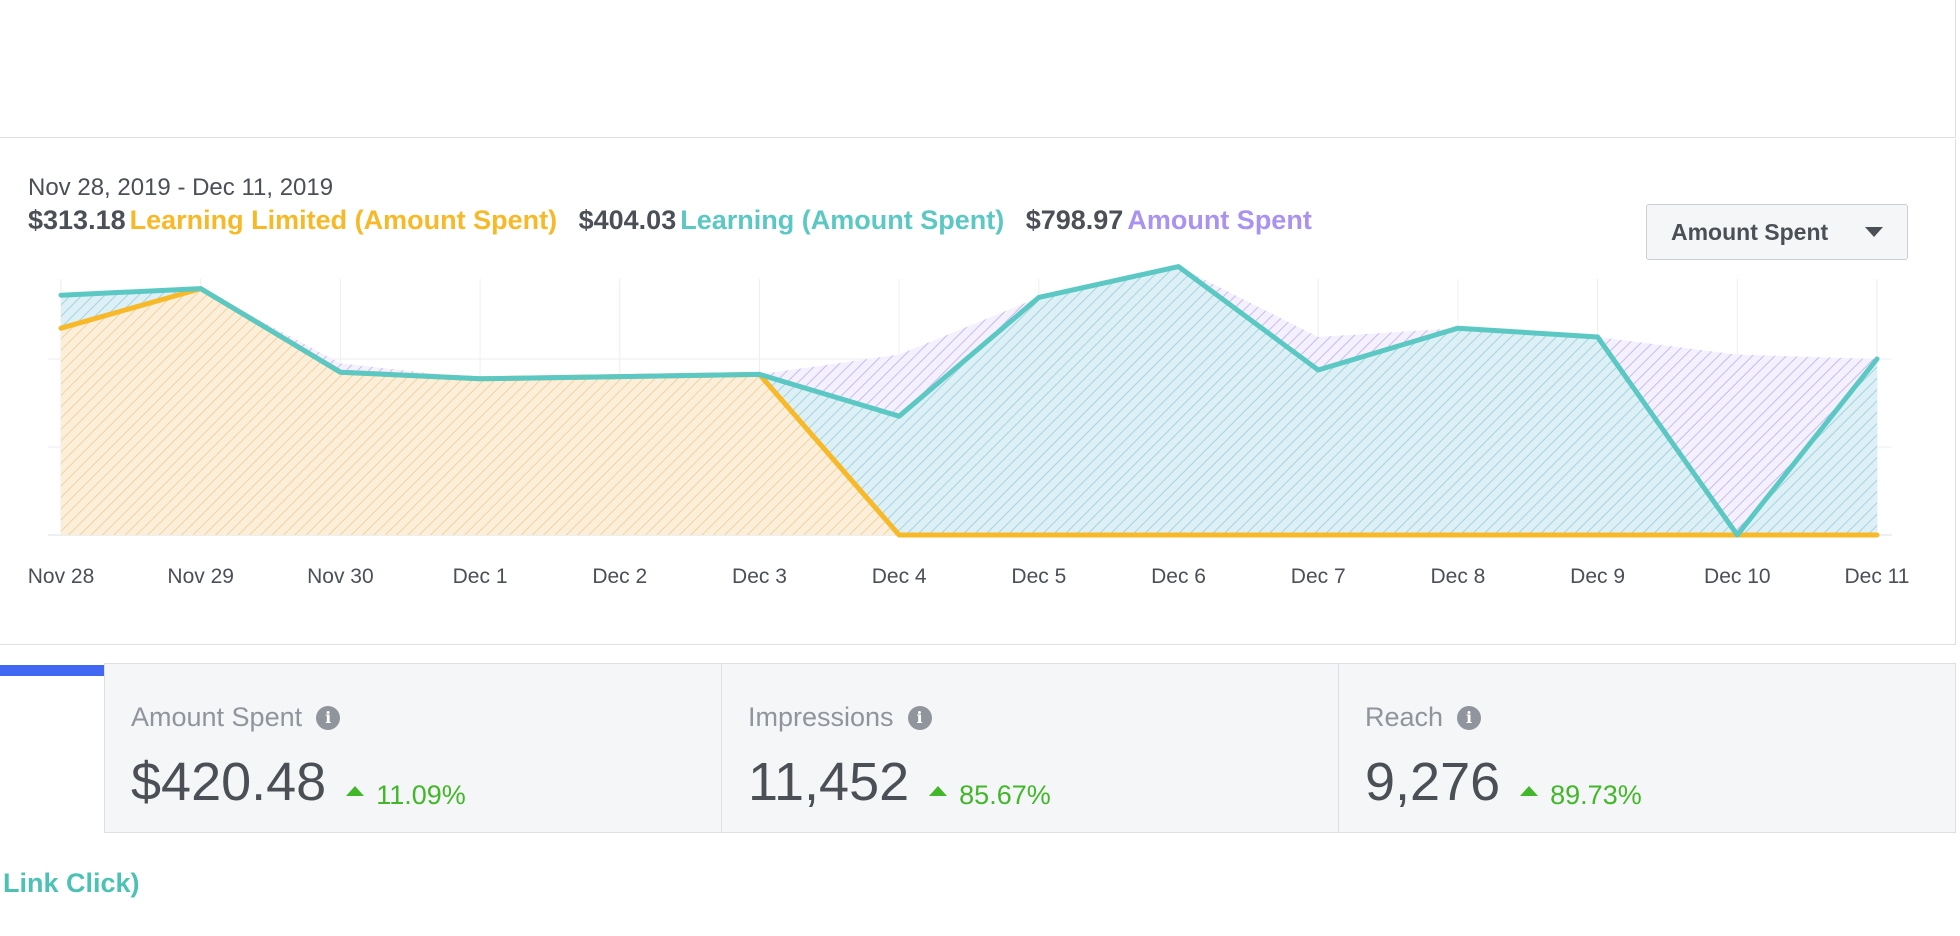 The height and width of the screenshot is (936, 1960). Describe the element at coordinates (842, 220) in the screenshot. I see `legend-name: Learning (Amount Spent)` at that location.